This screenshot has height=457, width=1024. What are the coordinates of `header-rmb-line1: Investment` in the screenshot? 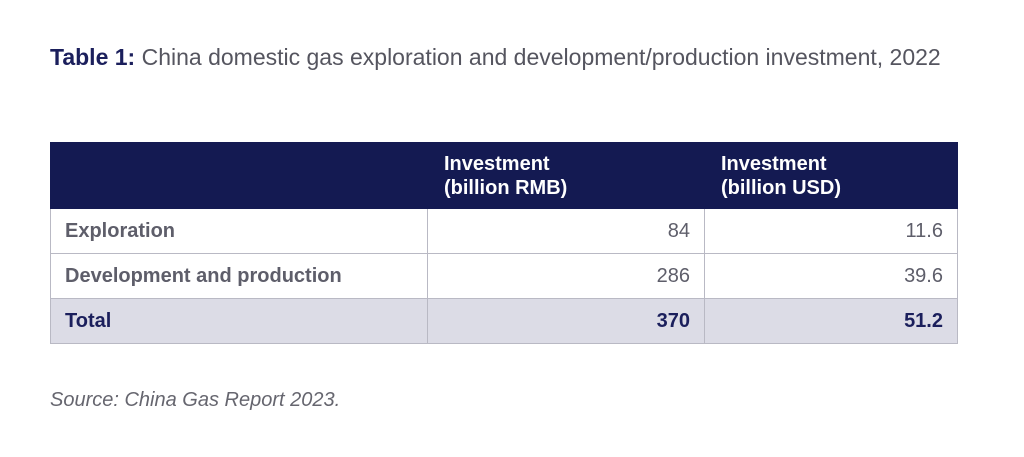 It's located at (497, 163).